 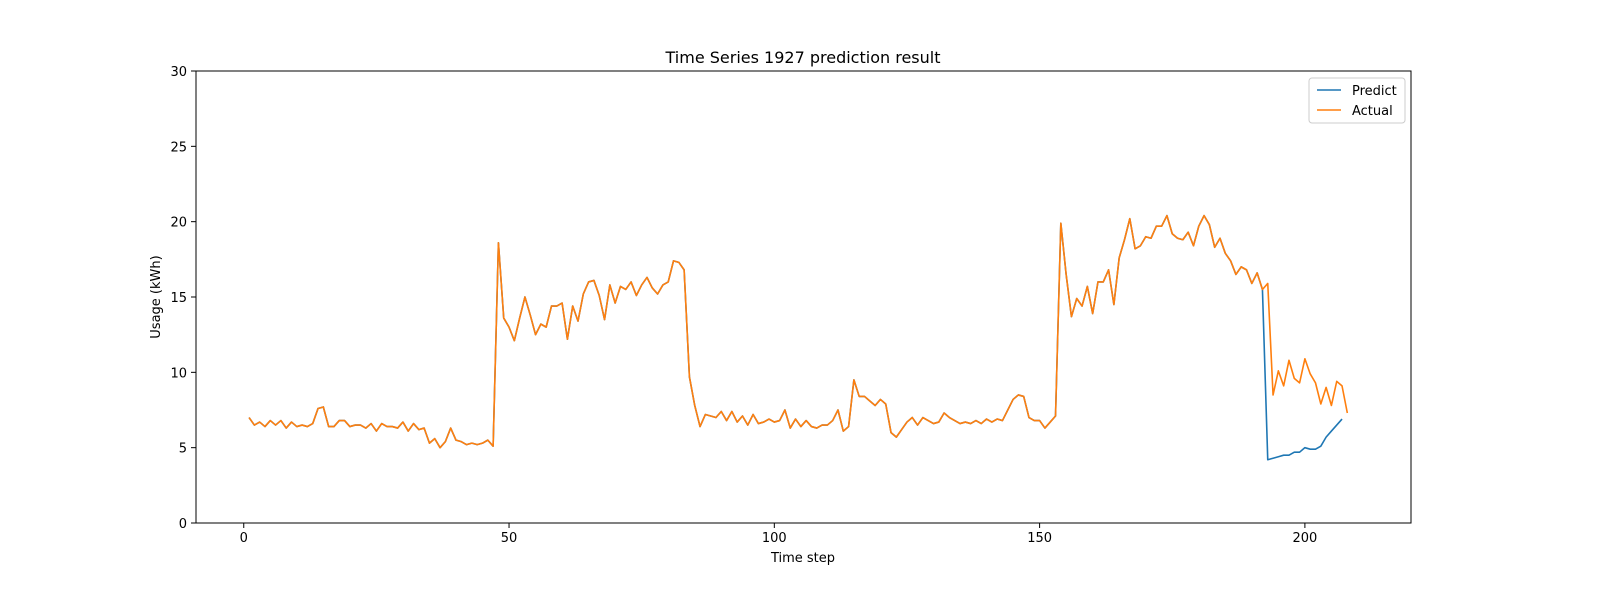 What do you see at coordinates (178, 298) in the screenshot?
I see `y-tick-label: 15` at bounding box center [178, 298].